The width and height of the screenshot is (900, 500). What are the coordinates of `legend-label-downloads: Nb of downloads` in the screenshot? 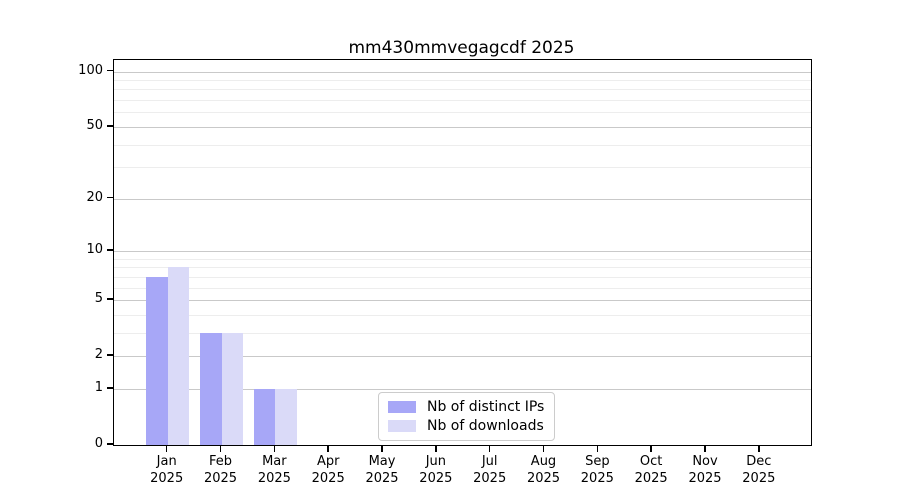 It's located at (485, 426).